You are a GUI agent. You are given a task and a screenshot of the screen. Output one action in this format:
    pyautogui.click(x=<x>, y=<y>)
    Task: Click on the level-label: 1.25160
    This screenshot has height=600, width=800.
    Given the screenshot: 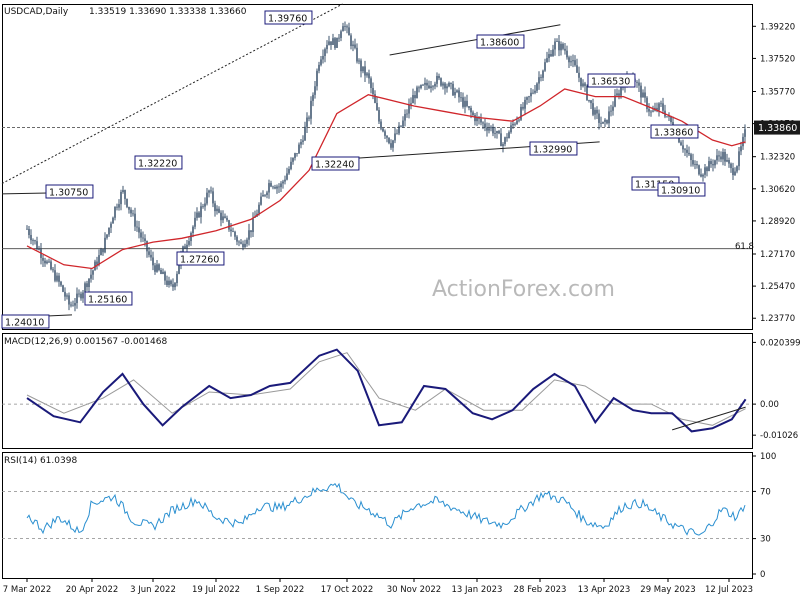 What is the action you would take?
    pyautogui.click(x=108, y=298)
    